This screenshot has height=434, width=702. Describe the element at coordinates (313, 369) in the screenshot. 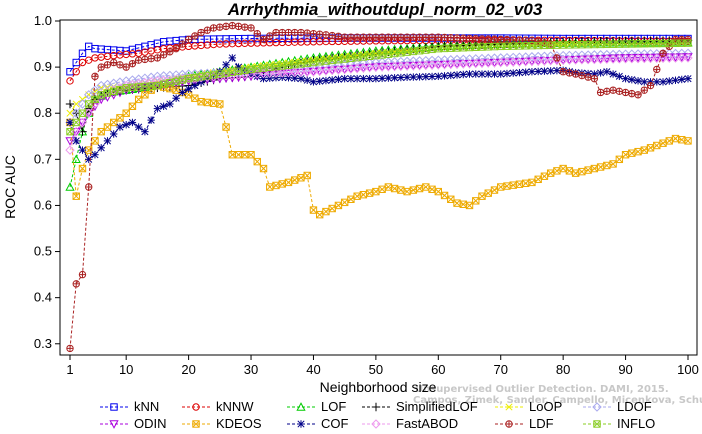

I see `x-tick-label: 40` at that location.